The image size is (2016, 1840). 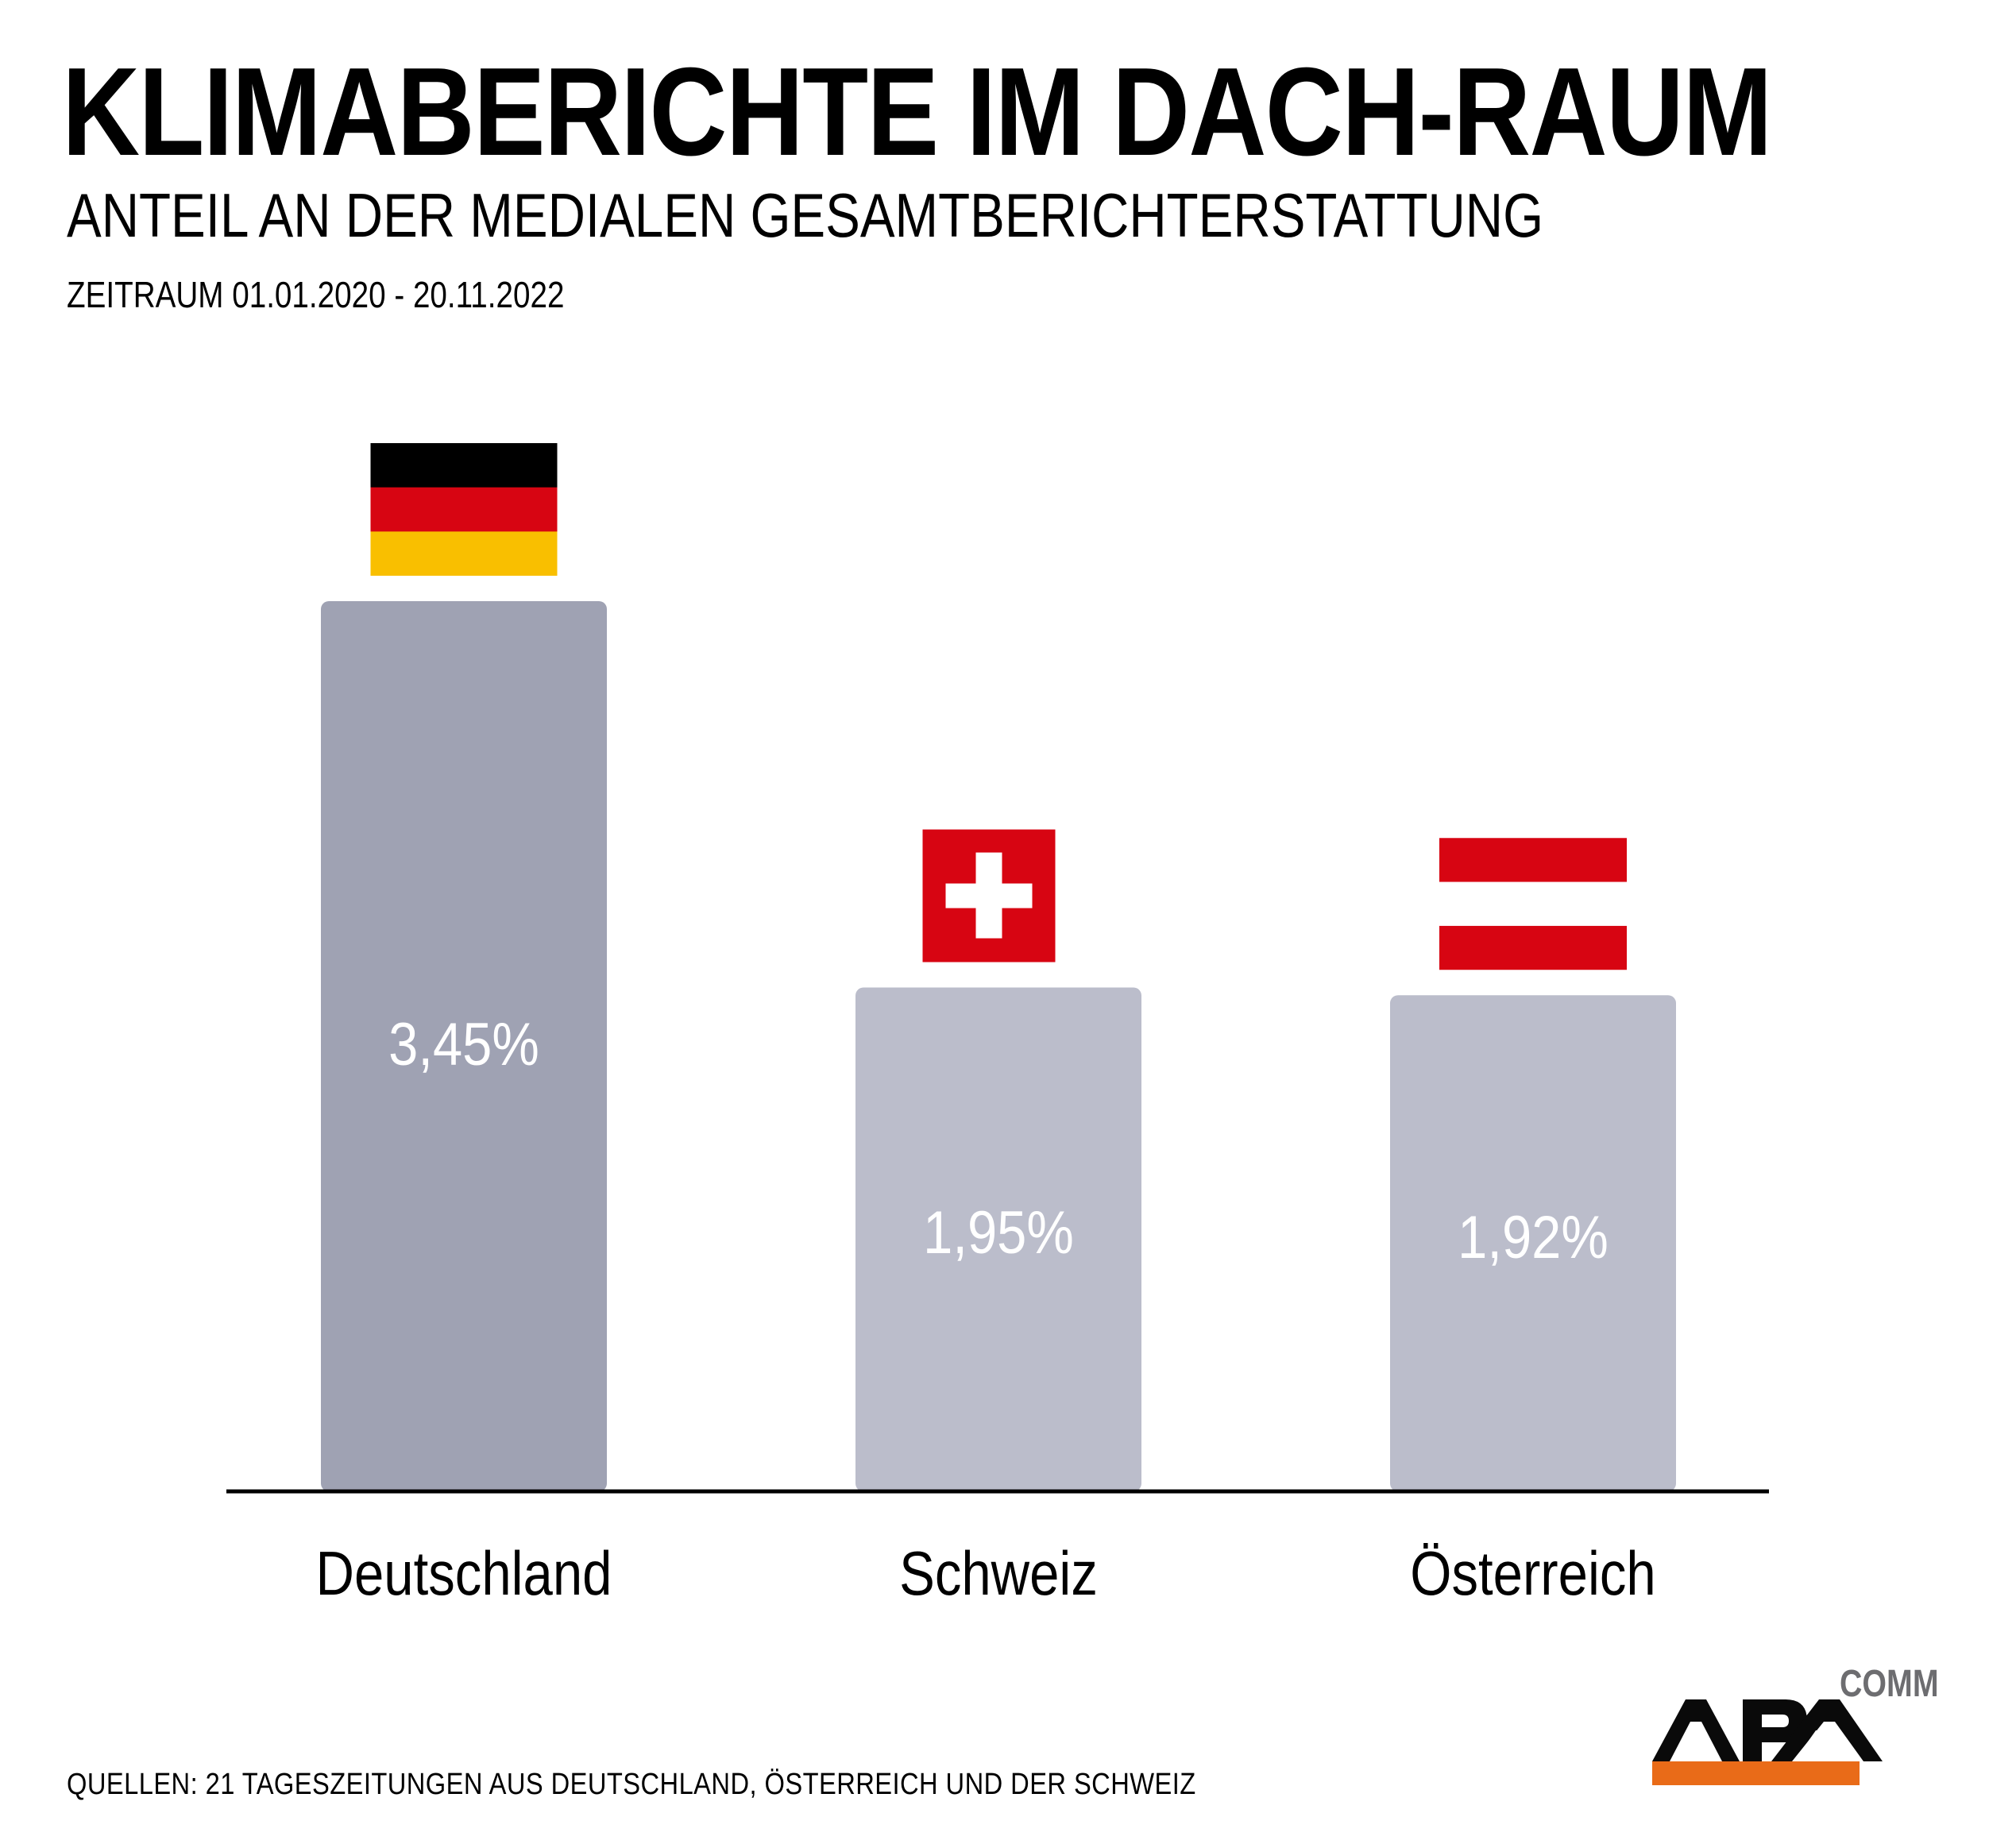 I want to click on bar-value-label: 3,45%, so click(x=464, y=1044).